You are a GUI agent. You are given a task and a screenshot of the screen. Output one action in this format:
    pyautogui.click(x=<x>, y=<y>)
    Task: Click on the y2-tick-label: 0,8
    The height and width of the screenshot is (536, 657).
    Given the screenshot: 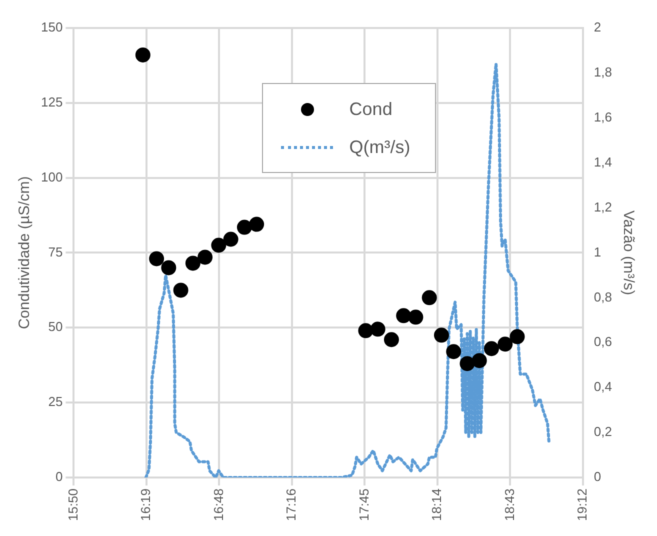 What is the action you would take?
    pyautogui.click(x=603, y=296)
    